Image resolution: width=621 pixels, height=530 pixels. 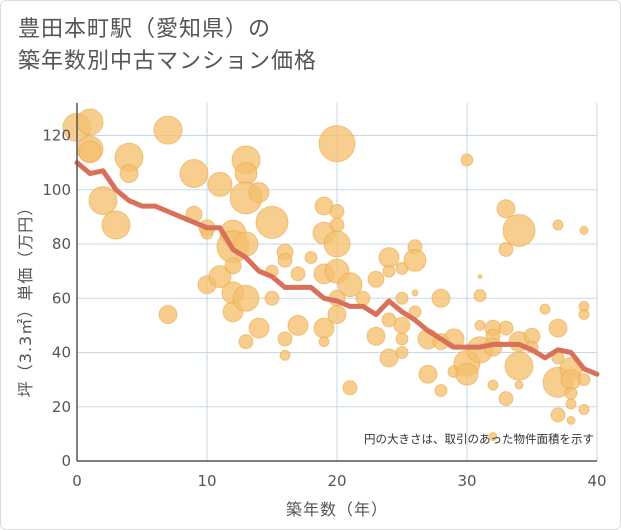 What do you see at coordinates (61, 353) in the screenshot?
I see `y-tick-label: 40` at bounding box center [61, 353].